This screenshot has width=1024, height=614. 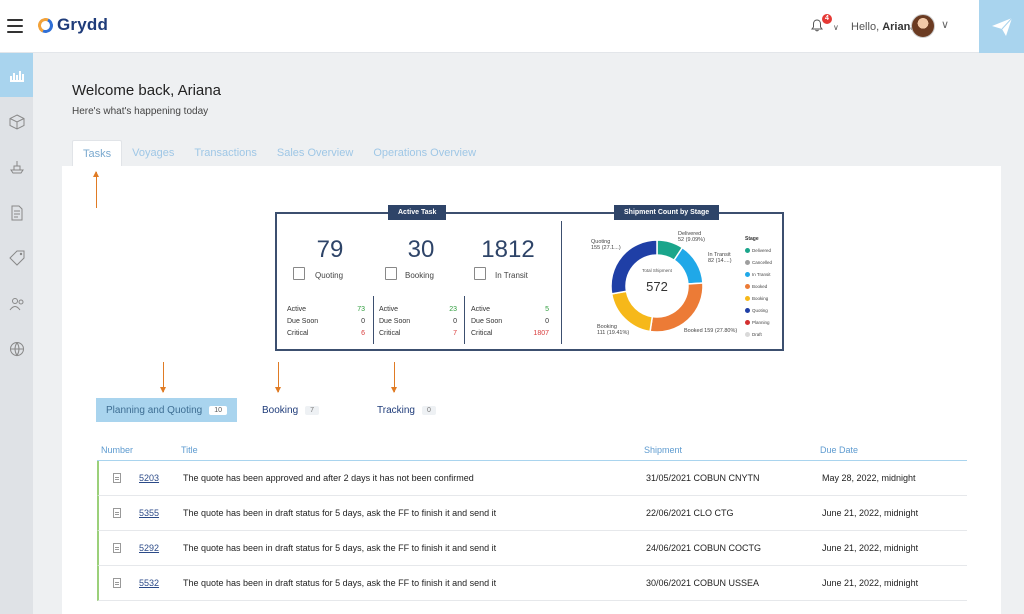 I want to click on number-cell: 5292, so click(x=141, y=548).